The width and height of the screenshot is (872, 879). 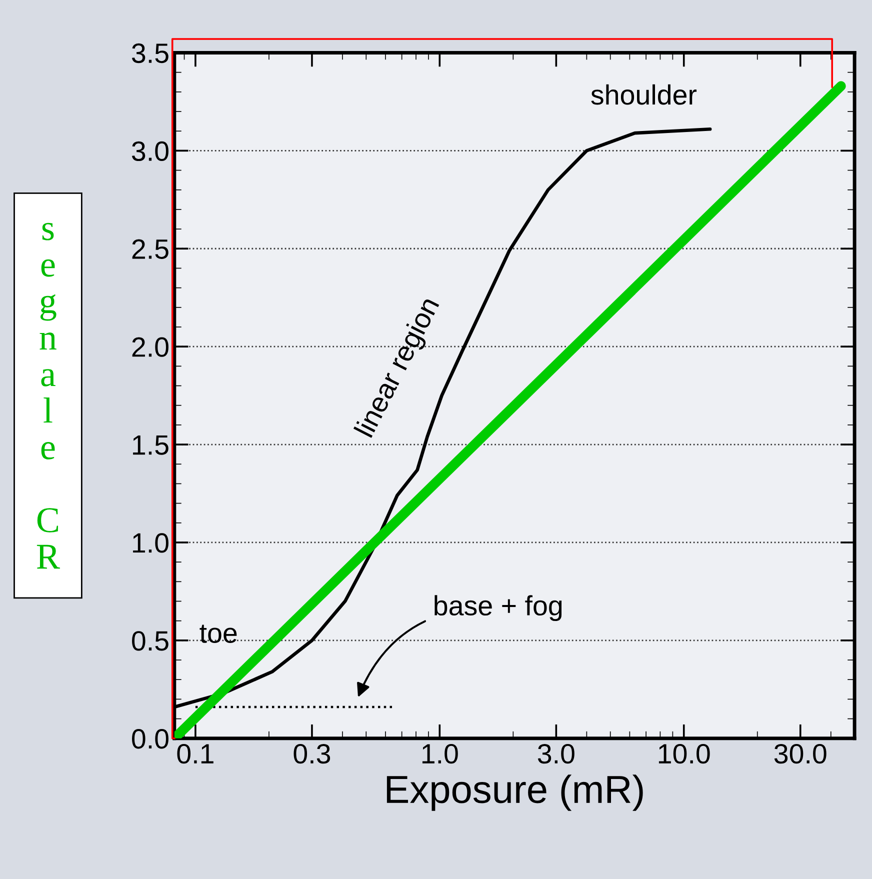 What do you see at coordinates (150, 445) in the screenshot?
I see `y-tick-label: 1.5` at bounding box center [150, 445].